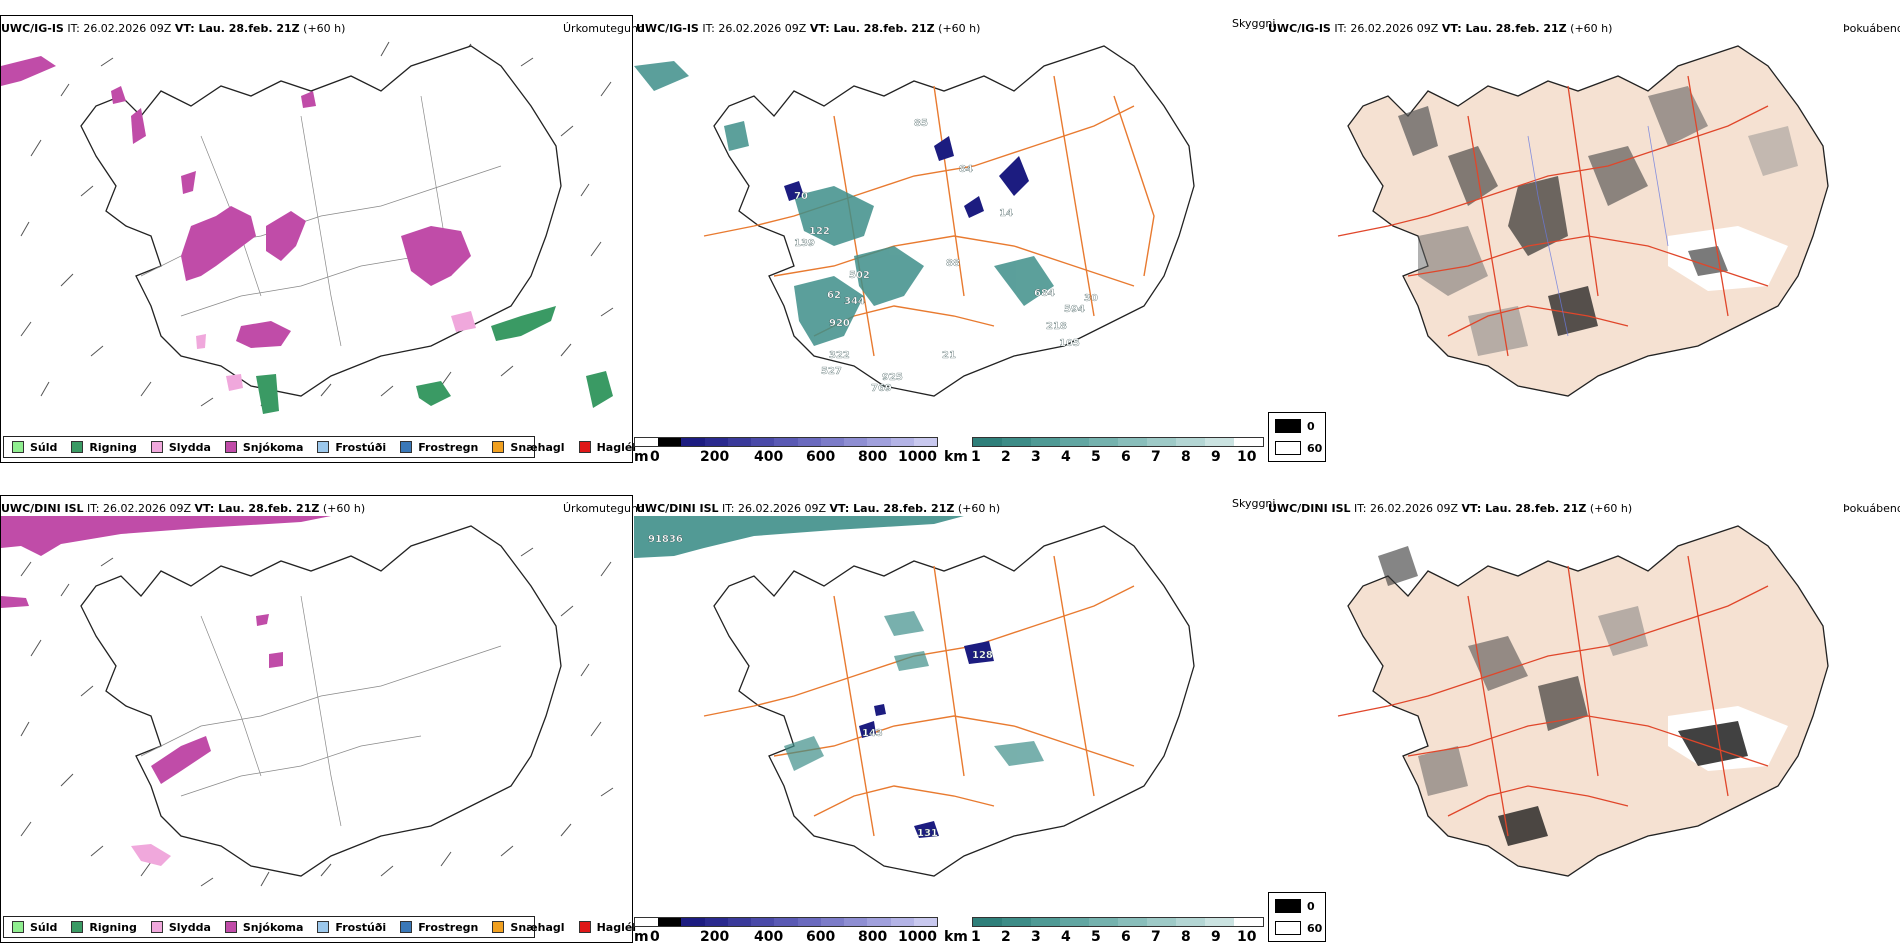 The height and width of the screenshot is (950, 1900). What do you see at coordinates (976, 937) in the screenshot?
I see `visibility-tick: 1` at bounding box center [976, 937].